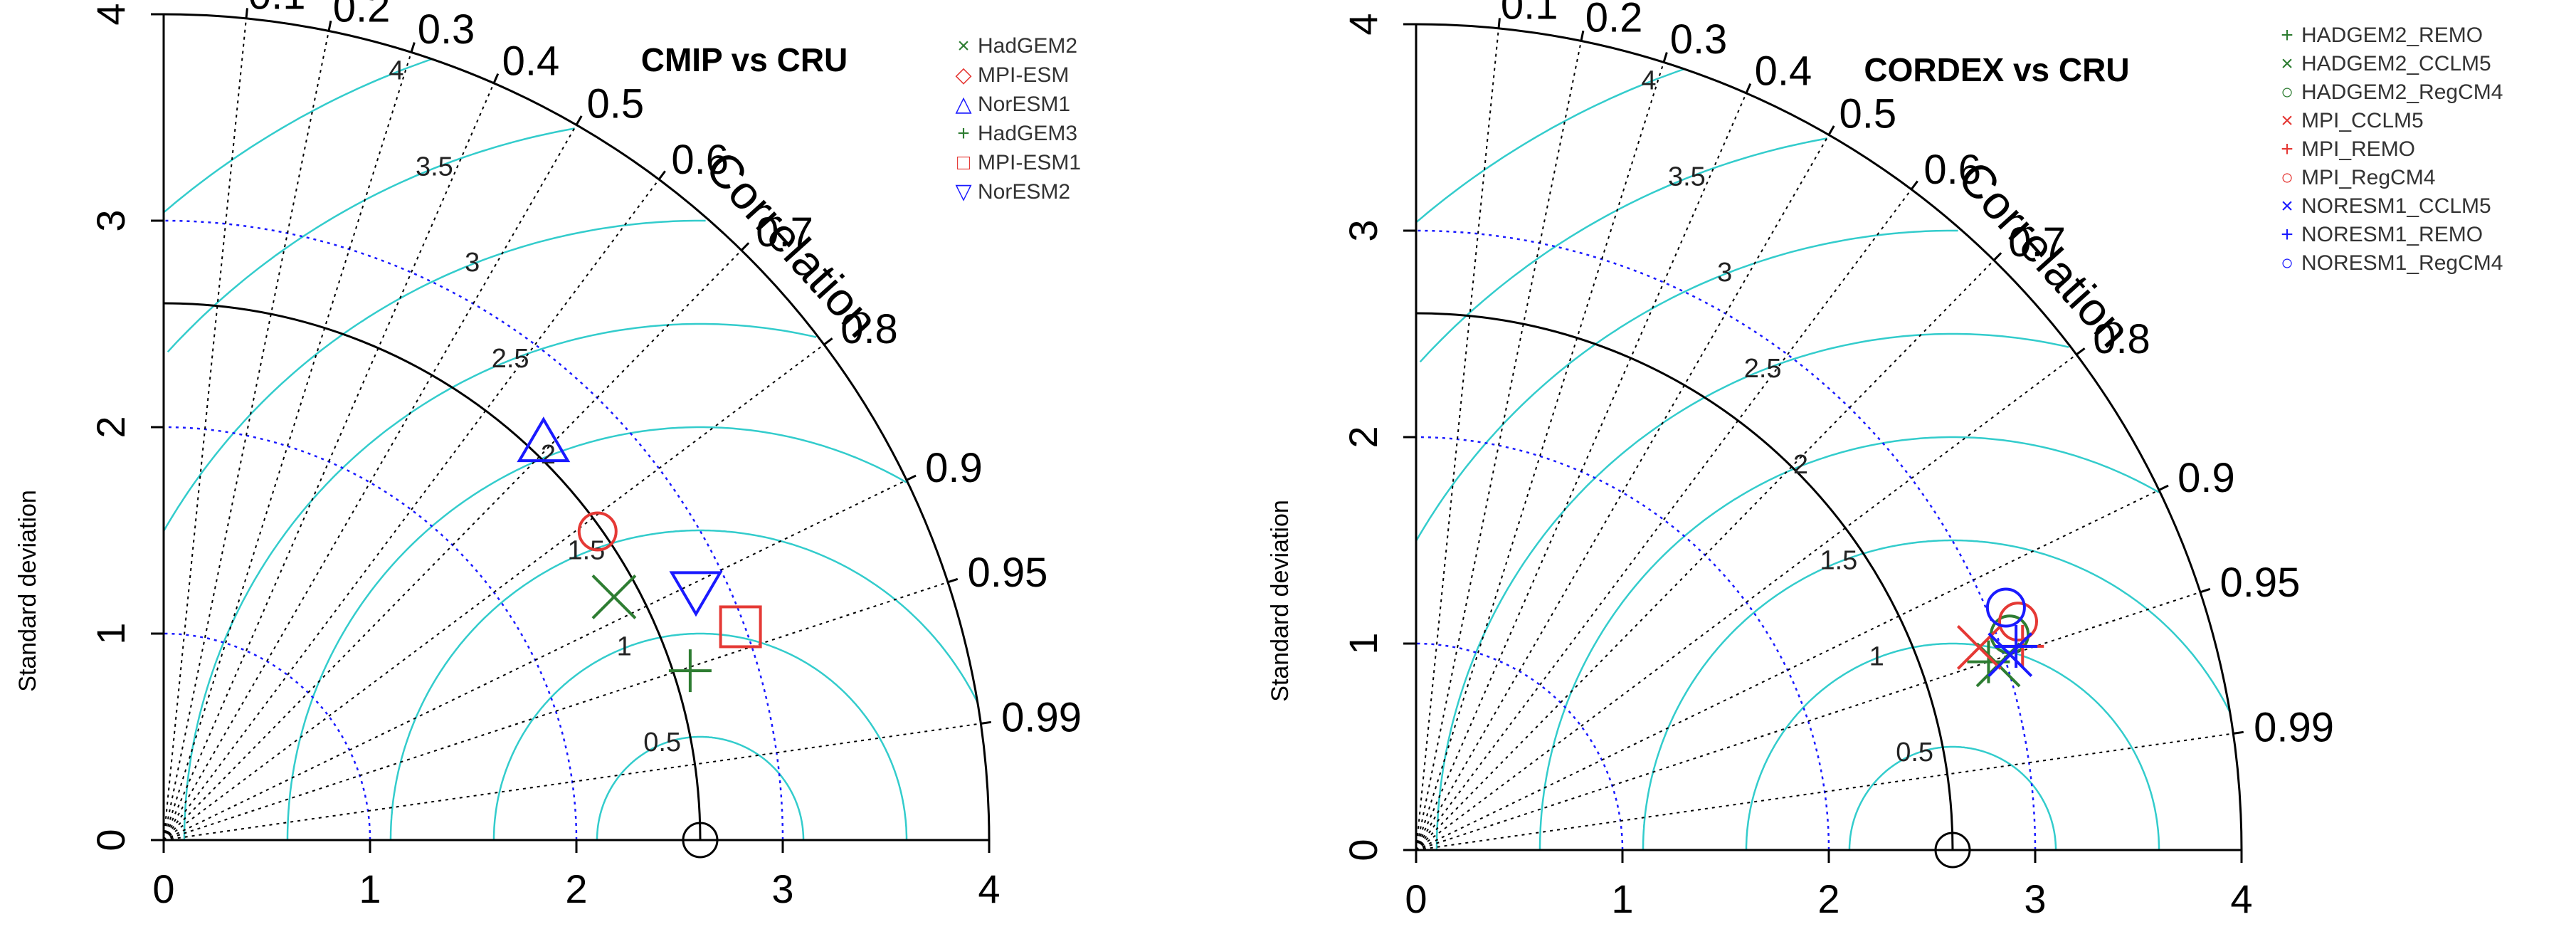 The image size is (2576, 944). Describe the element at coordinates (2388, 235) in the screenshot. I see `legend-item: + NORESM1_REMO` at that location.